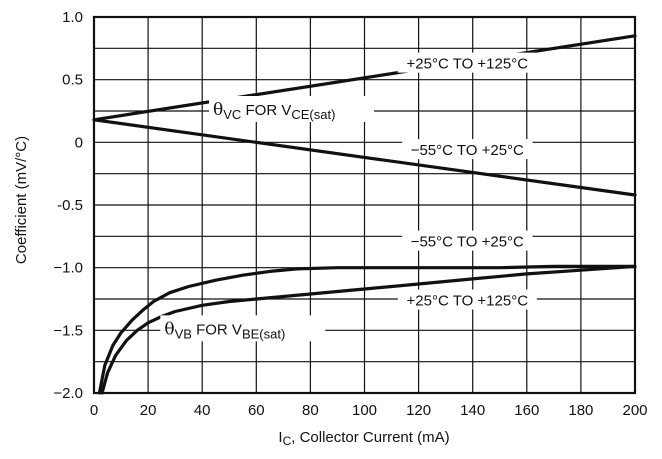  I want to click on x-tick-label: 20, so click(148, 410).